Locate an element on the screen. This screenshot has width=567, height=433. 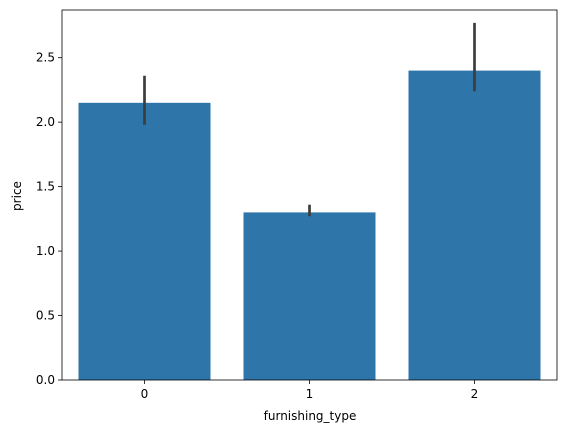
y-tick-label-2.5: 2.5 is located at coordinates (45, 58).